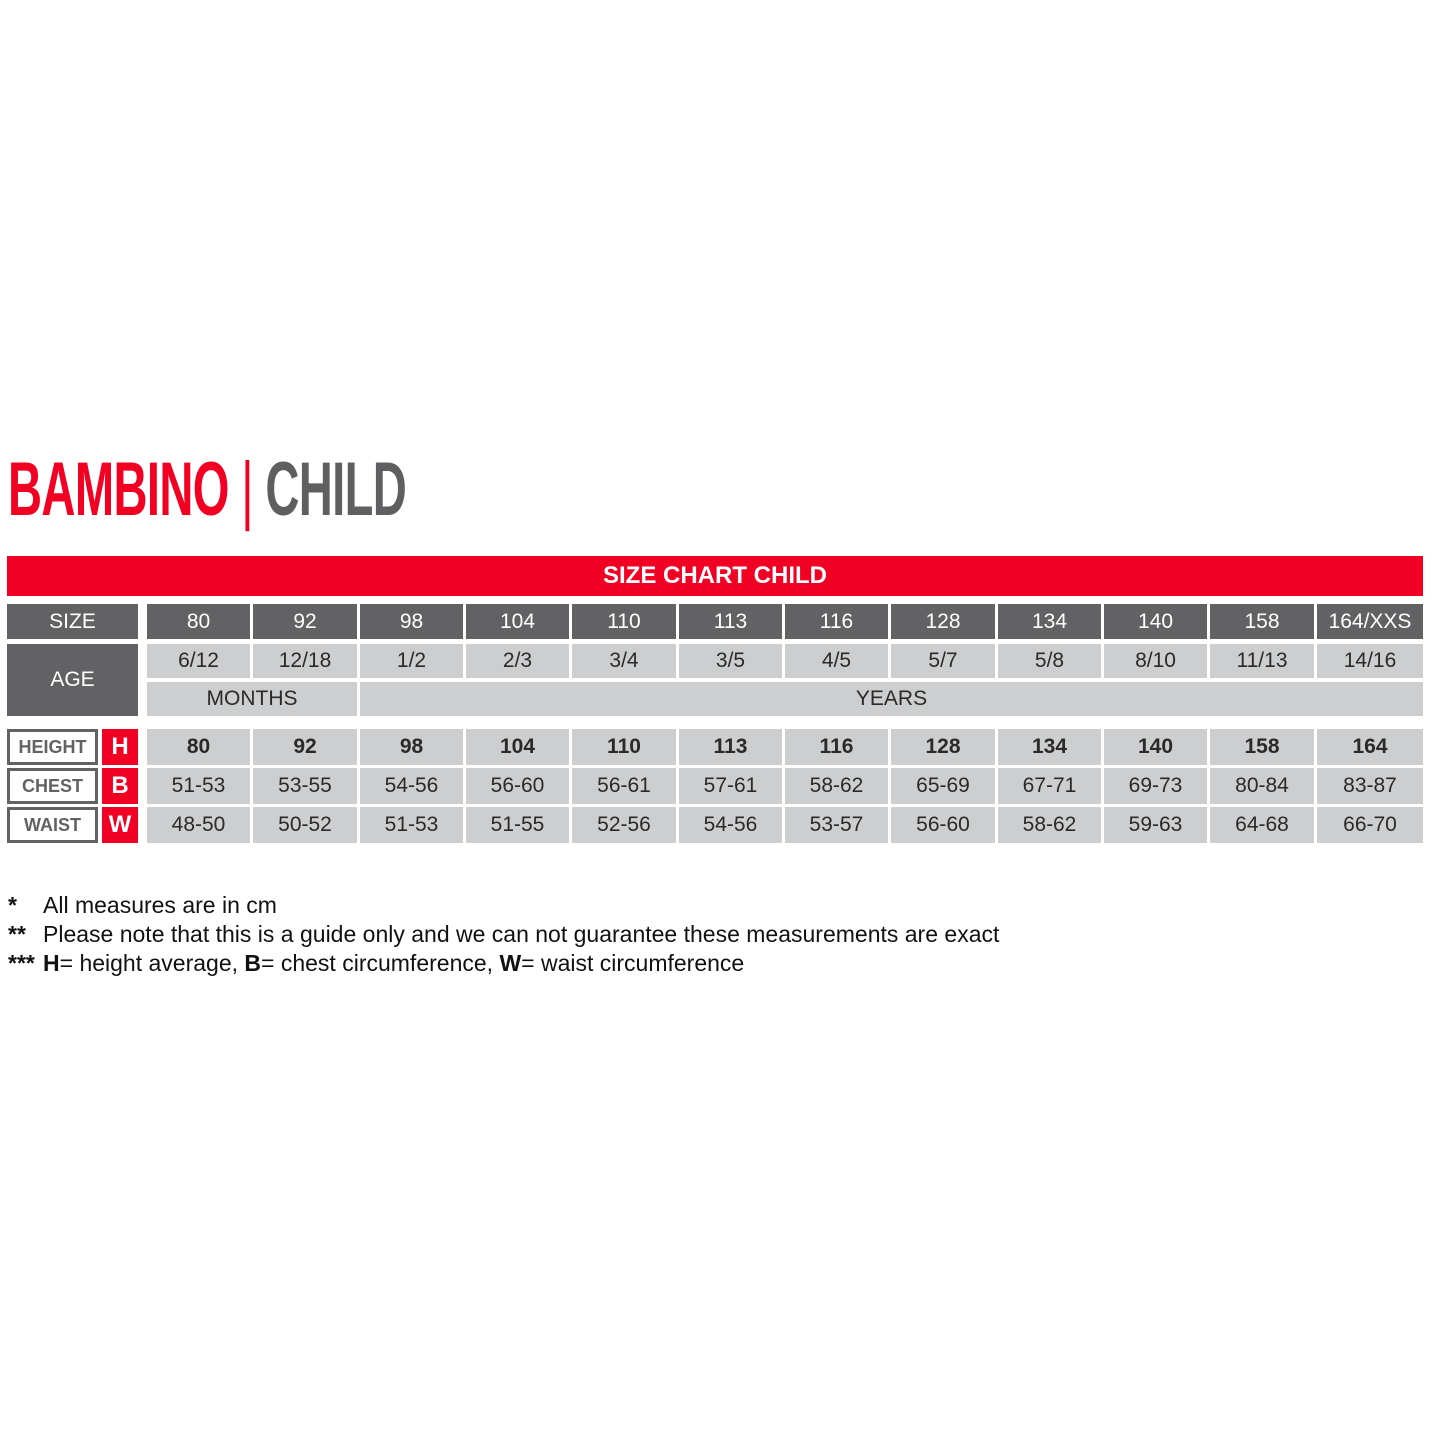  Describe the element at coordinates (624, 621) in the screenshot. I see `size-cell: 110` at that location.